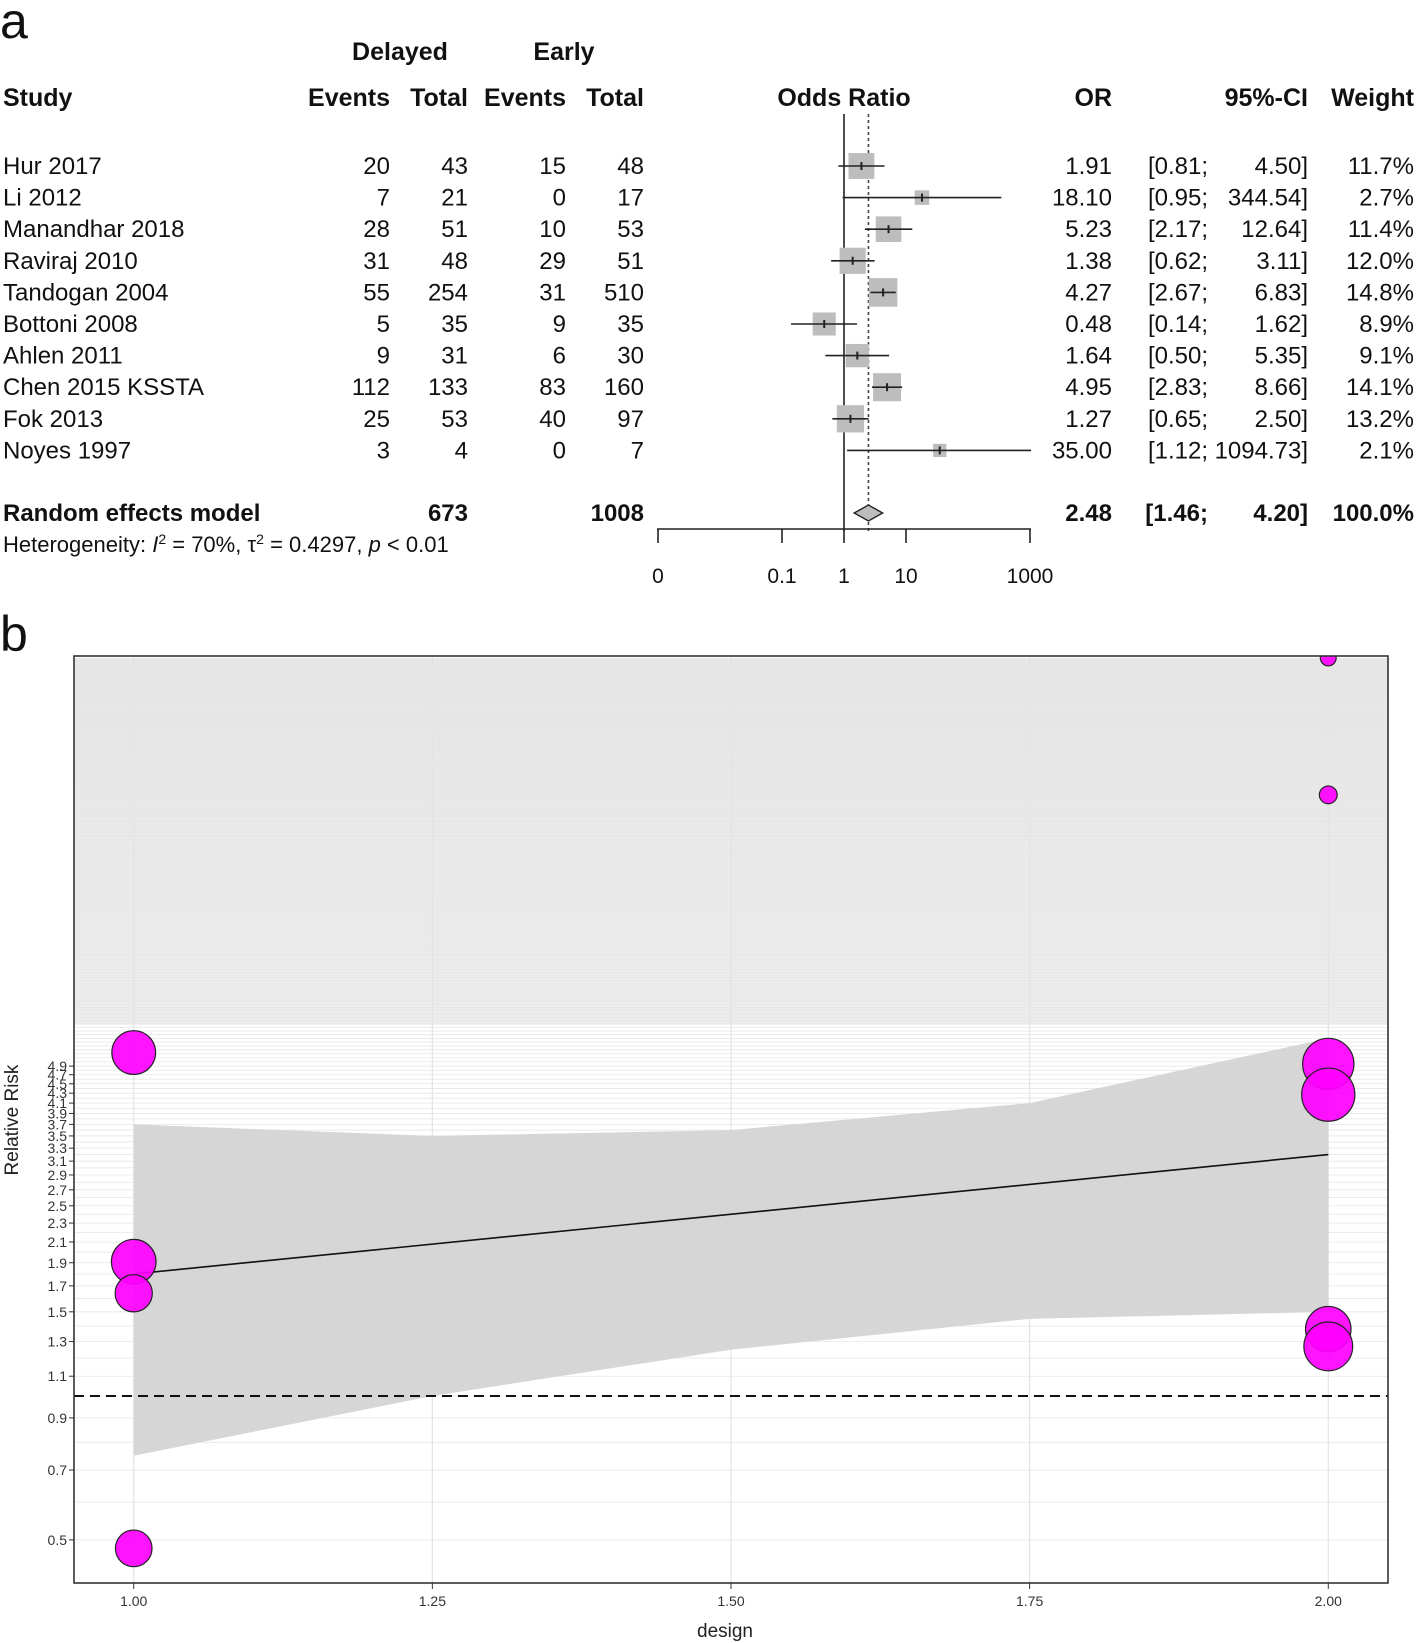 The width and height of the screenshot is (1418, 1643). Describe the element at coordinates (58, 1148) in the screenshot. I see `y-tick-label: 3.3` at that location.